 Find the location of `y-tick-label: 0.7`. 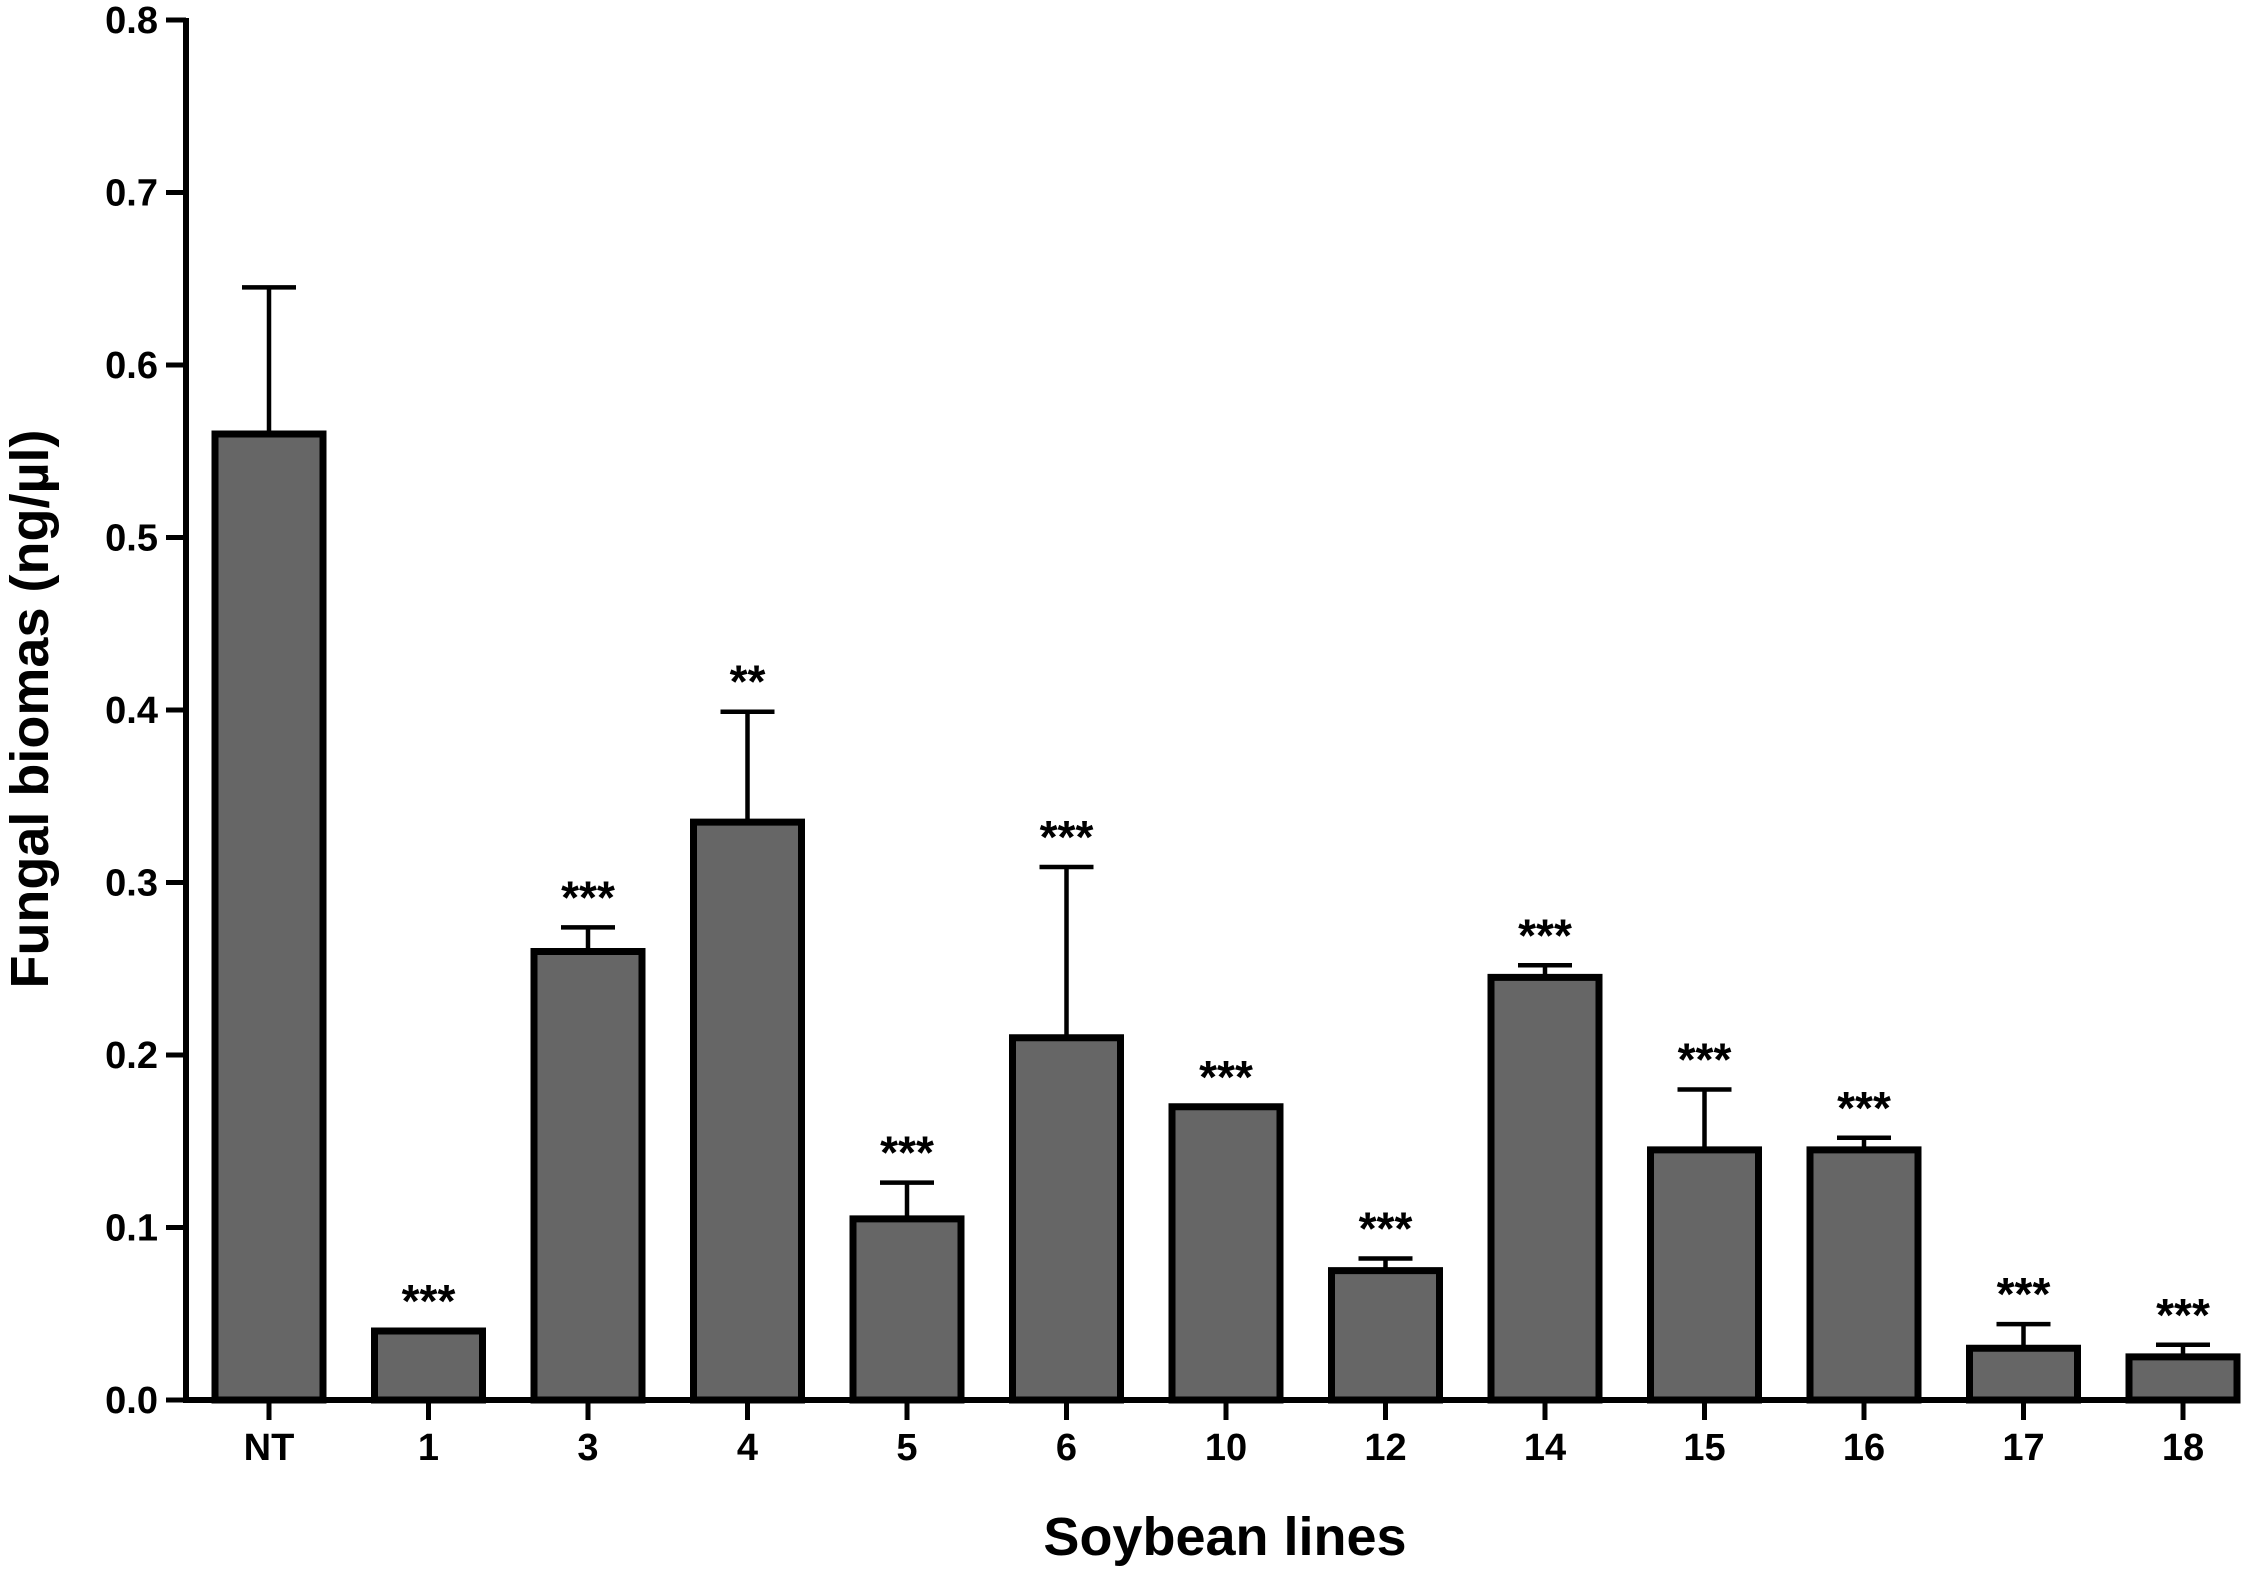

y-tick-label: 0.7 is located at coordinates (131, 194).